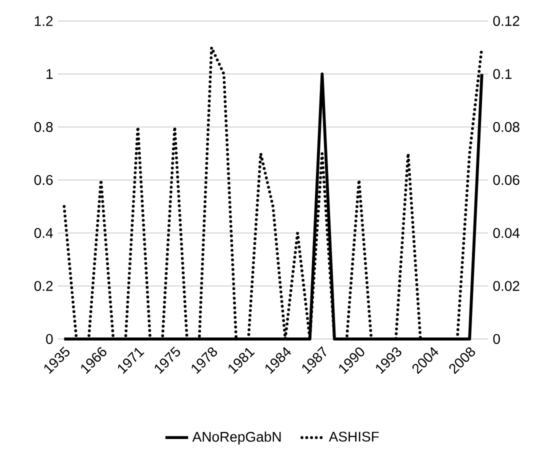  Describe the element at coordinates (506, 21) in the screenshot. I see `y2-tick-label: 0.12` at that location.